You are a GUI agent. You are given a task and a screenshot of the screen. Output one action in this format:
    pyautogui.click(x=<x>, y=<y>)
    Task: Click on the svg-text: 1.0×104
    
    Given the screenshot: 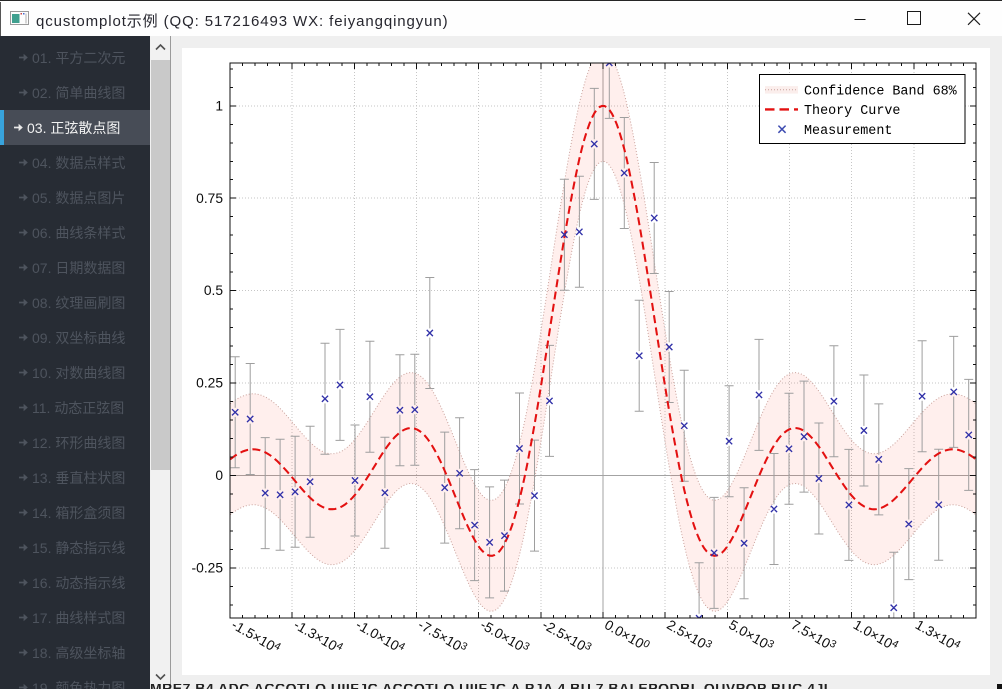 What is the action you would take?
    pyautogui.click(x=876, y=635)
    